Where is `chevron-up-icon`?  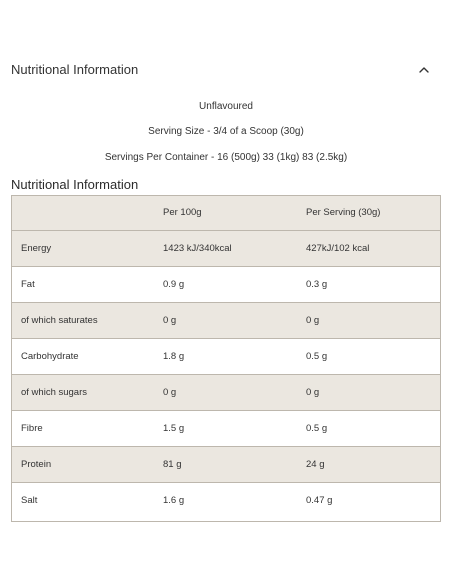 chevron-up-icon is located at coordinates (424, 70).